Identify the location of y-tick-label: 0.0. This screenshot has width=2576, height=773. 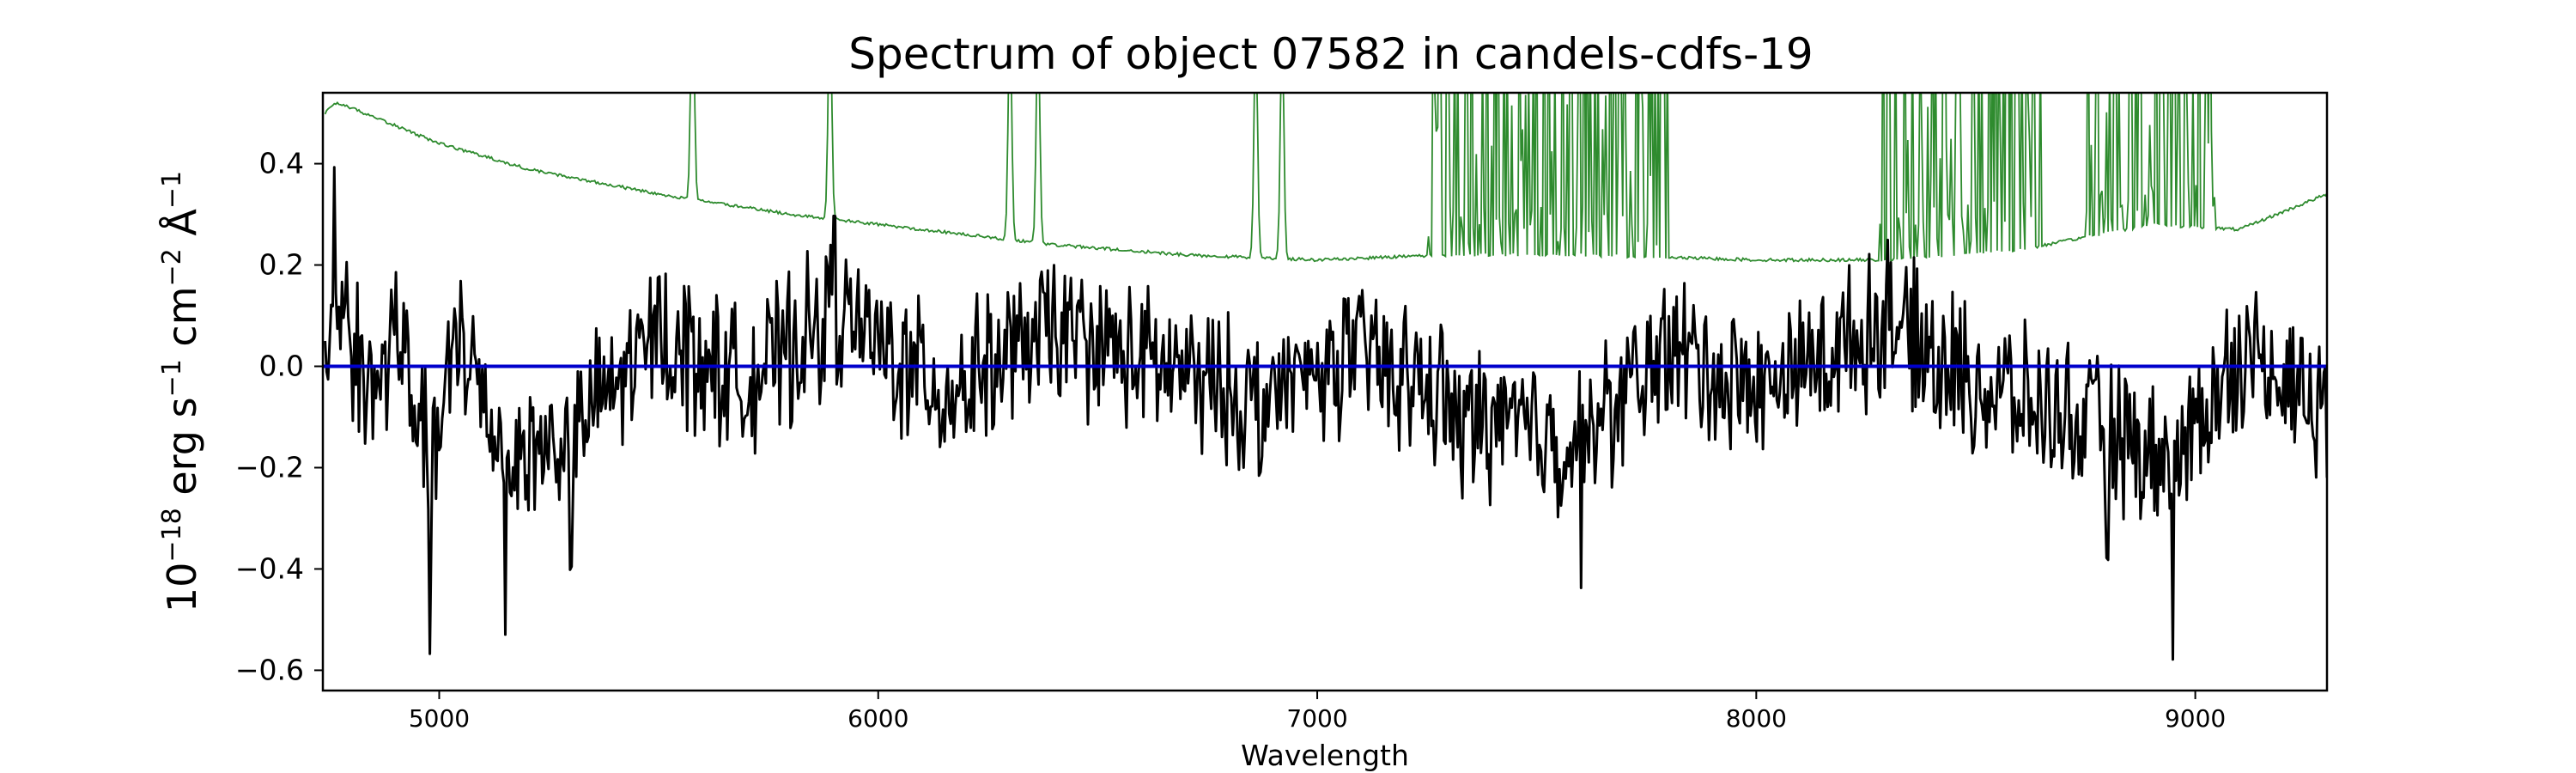
(281, 367).